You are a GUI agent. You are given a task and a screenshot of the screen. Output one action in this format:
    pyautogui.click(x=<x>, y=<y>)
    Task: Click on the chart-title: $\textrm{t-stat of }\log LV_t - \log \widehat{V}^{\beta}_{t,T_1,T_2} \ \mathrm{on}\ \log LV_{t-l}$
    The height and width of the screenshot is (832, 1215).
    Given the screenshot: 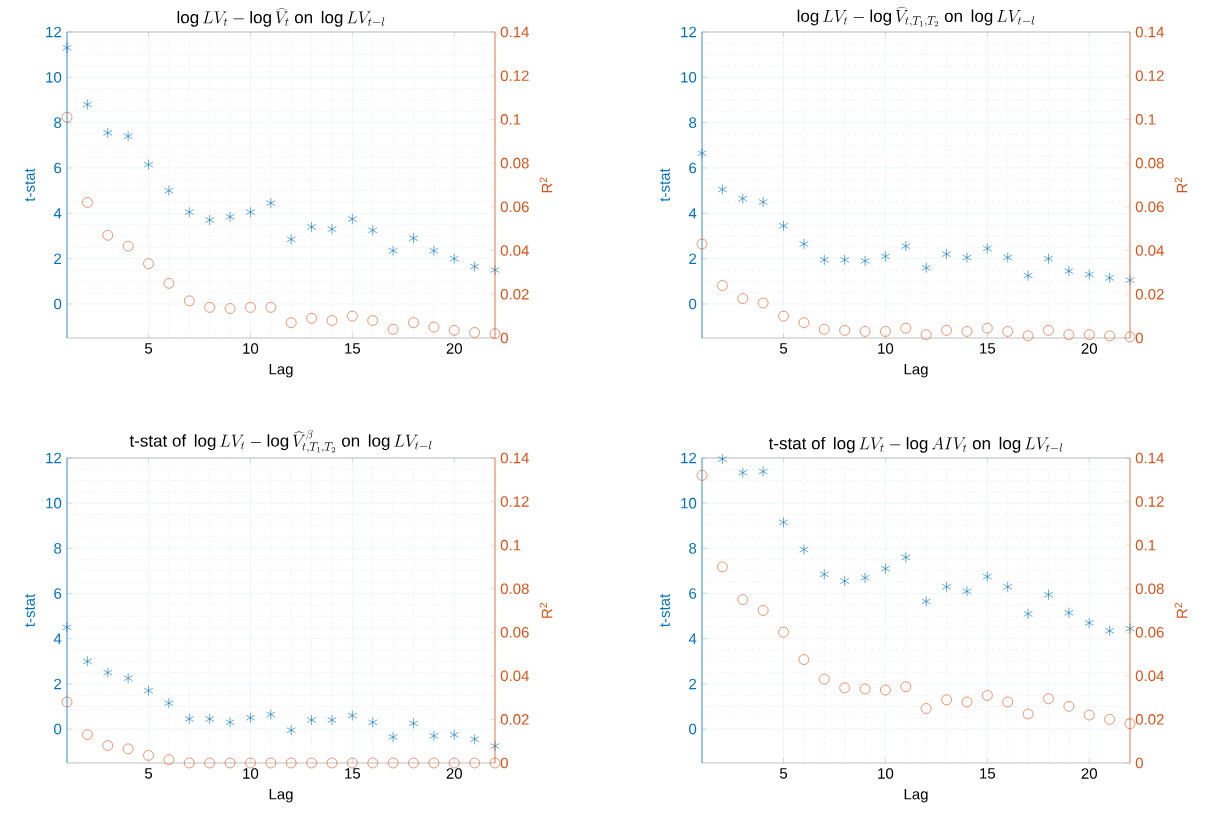 What is the action you would take?
    pyautogui.click(x=280, y=441)
    